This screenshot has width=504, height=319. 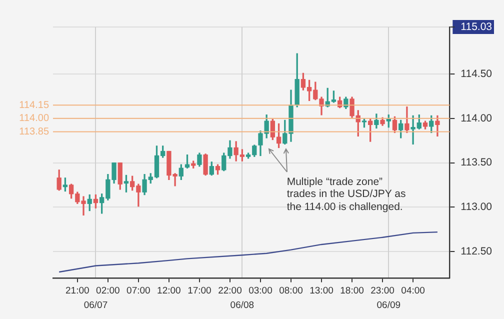 I want to click on x-tick-label: 03:00, so click(x=260, y=291).